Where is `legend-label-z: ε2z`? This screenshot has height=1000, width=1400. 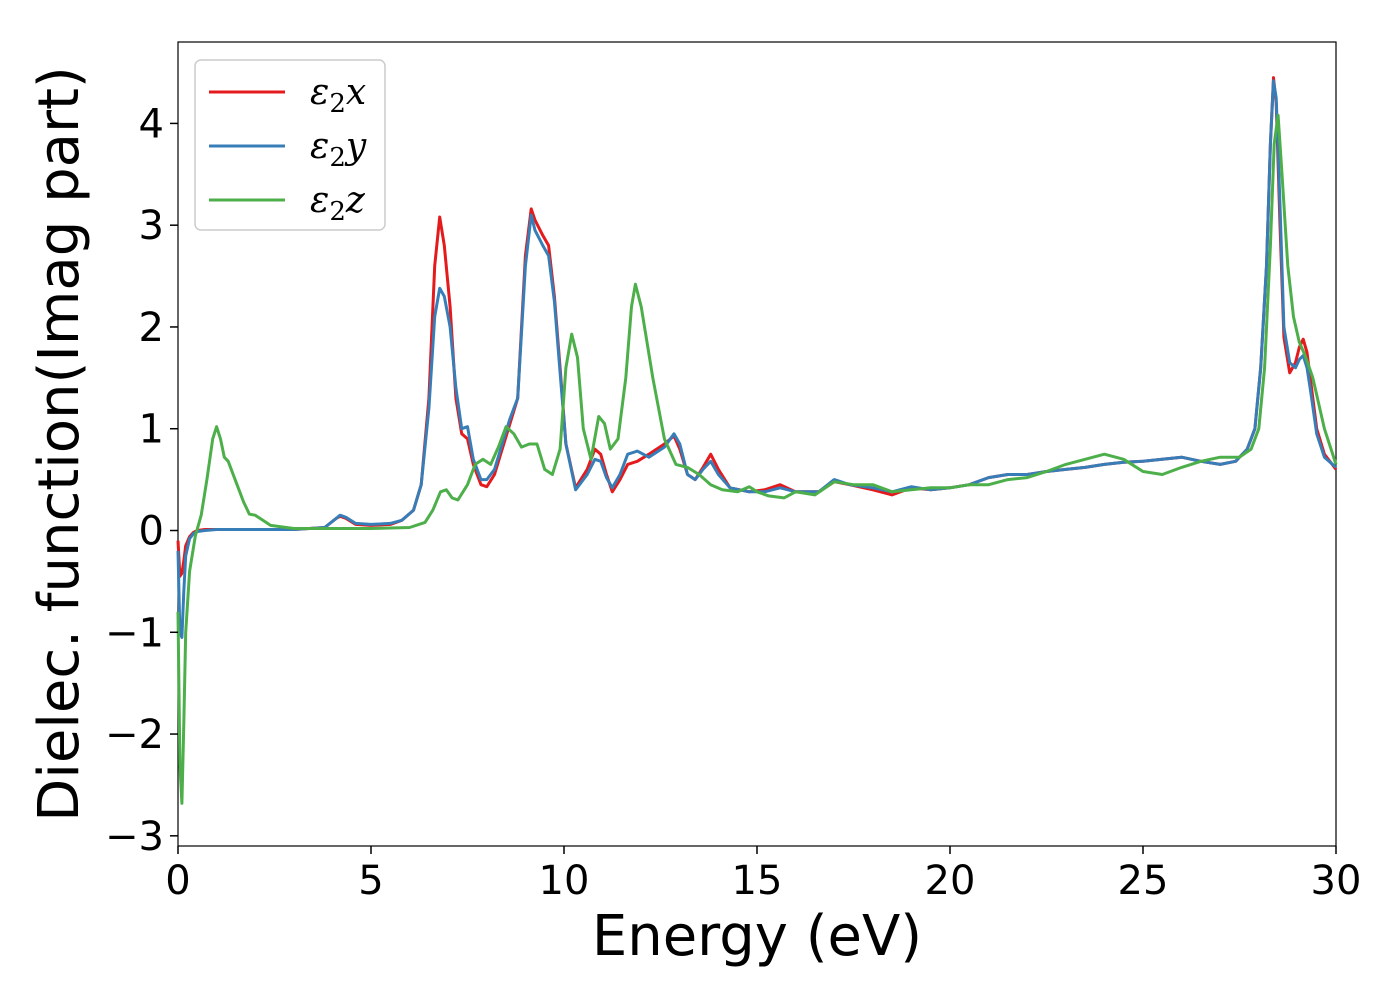
legend-label-z: ε2z is located at coordinates (338, 203).